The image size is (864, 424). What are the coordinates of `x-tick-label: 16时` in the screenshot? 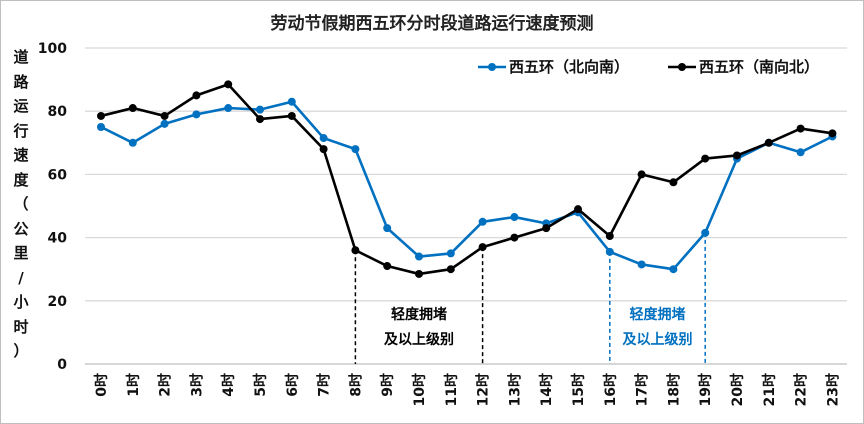 It's located at (610, 389).